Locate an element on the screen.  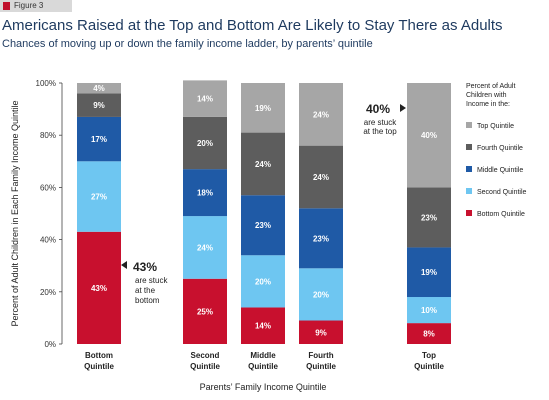
x-category-label: Top is located at coordinates (429, 355).